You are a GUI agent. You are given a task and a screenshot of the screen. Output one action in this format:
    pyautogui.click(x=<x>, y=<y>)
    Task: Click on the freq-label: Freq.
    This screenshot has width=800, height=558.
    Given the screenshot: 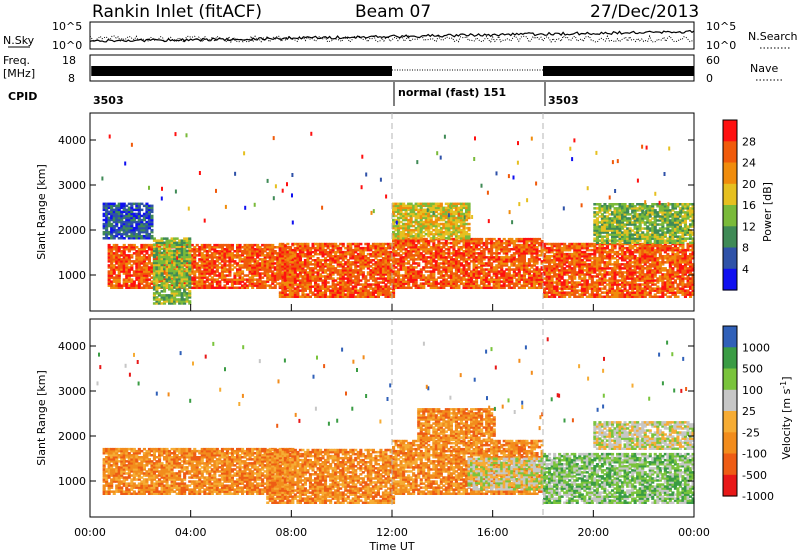 What is the action you would take?
    pyautogui.click(x=16, y=60)
    